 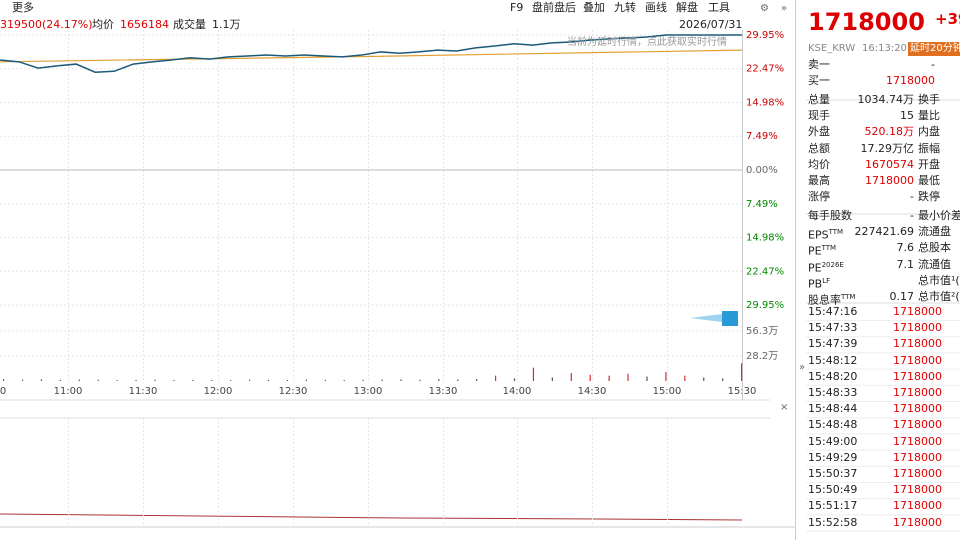 What do you see at coordinates (819, 99) in the screenshot?
I see `field-label: 总量` at bounding box center [819, 99].